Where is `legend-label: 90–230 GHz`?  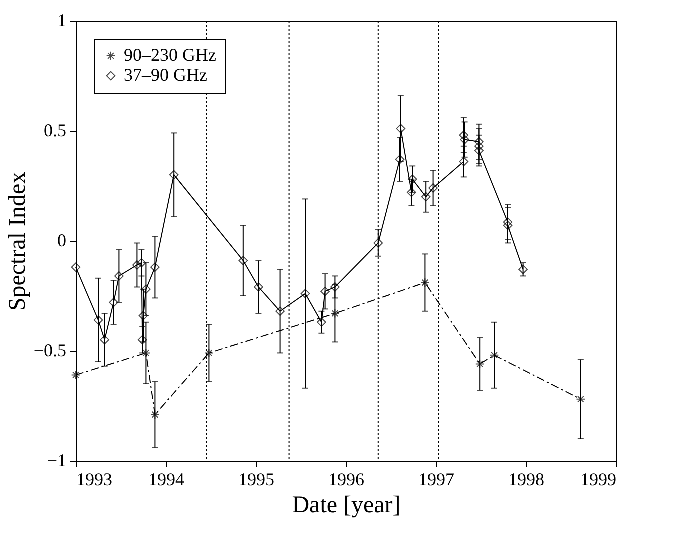
legend-label: 90–230 GHz is located at coordinates (170, 55).